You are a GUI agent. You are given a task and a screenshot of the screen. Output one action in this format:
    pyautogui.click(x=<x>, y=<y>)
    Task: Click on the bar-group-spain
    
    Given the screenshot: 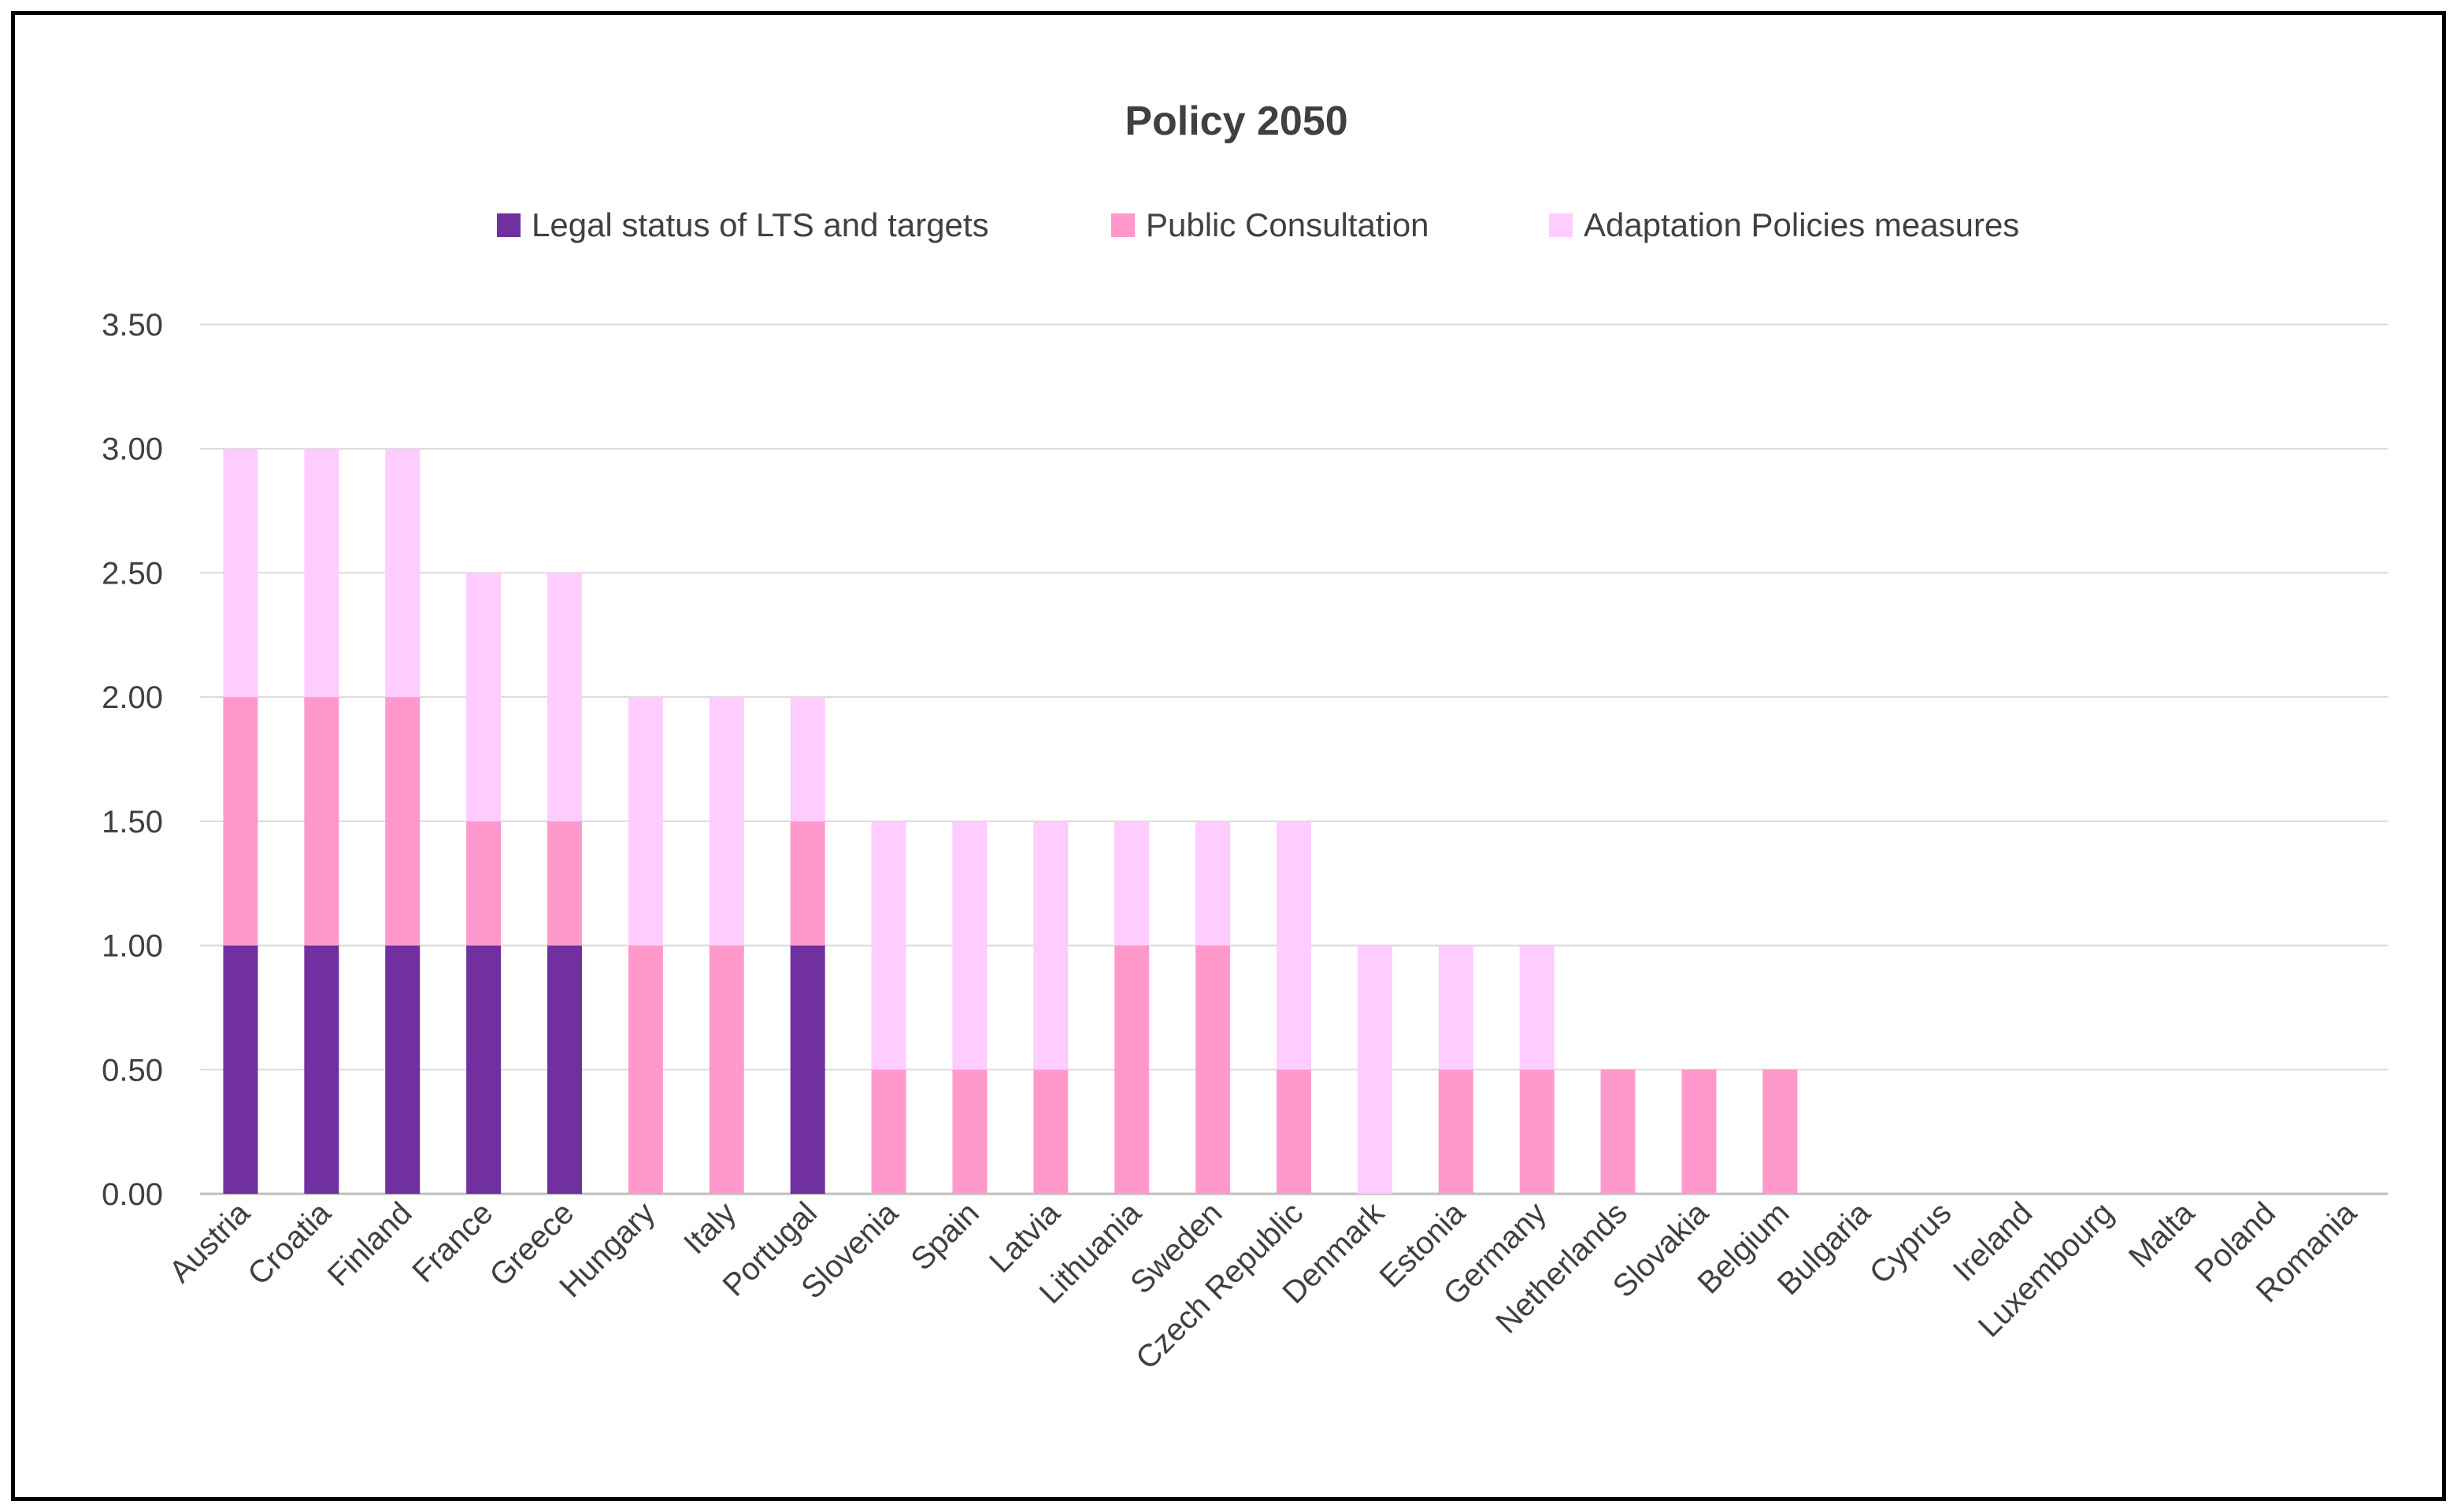 What is the action you would take?
    pyautogui.click(x=970, y=1007)
    